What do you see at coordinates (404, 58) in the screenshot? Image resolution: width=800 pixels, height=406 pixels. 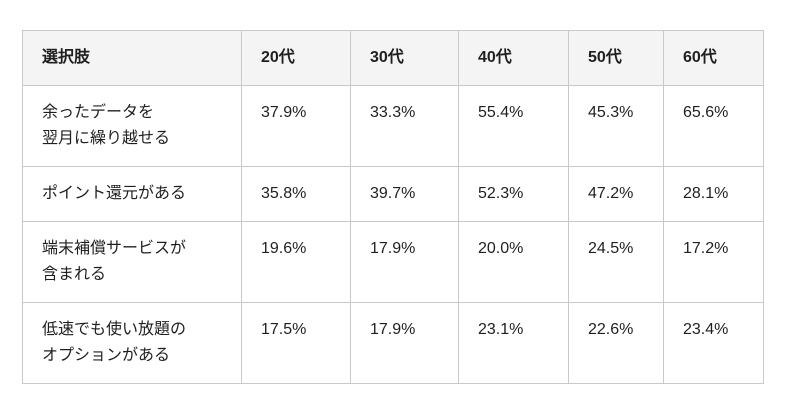 I see `column-header-30s: 30代` at bounding box center [404, 58].